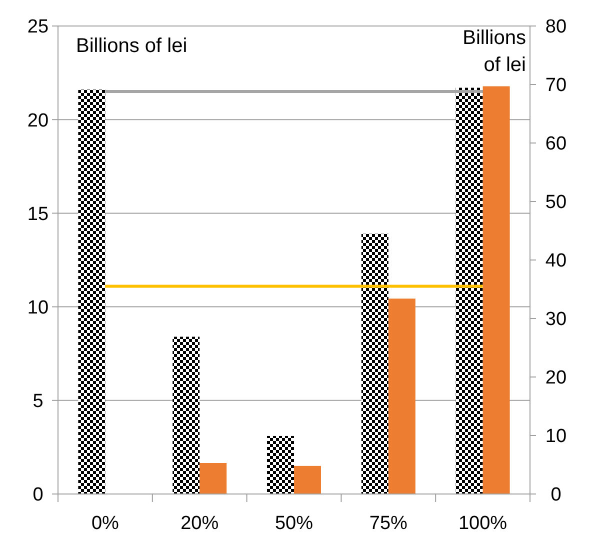  Describe the element at coordinates (556, 261) in the screenshot. I see `y2-tick-label: 40` at that location.